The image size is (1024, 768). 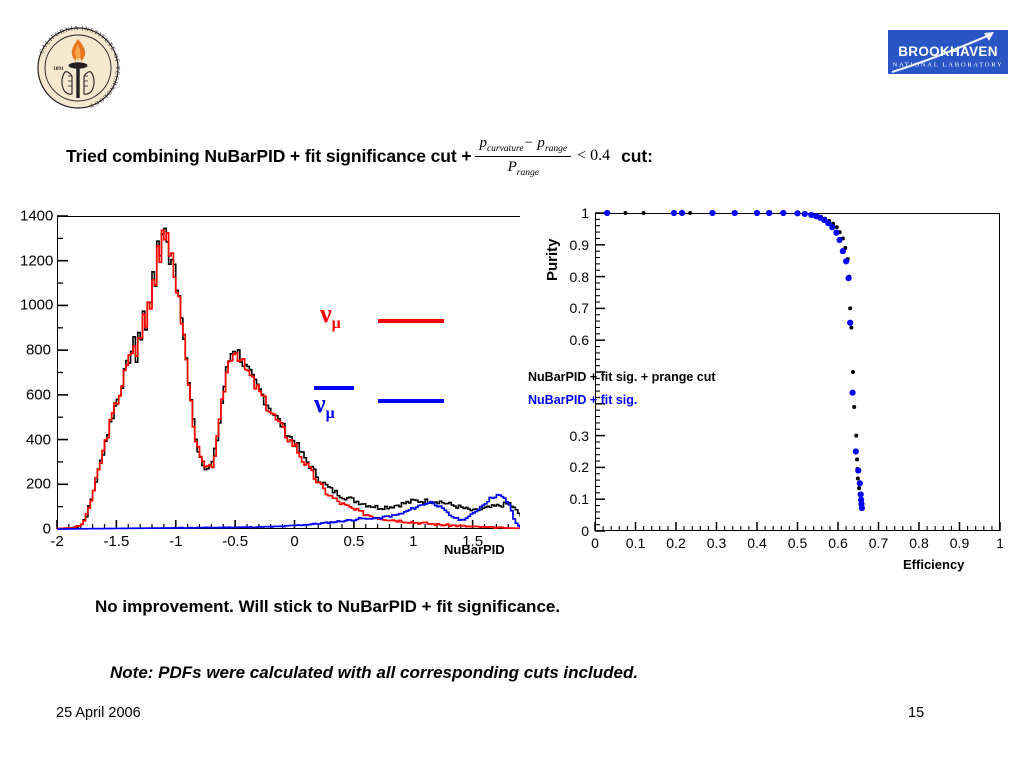 I want to click on left-y-tick-label: 800, so click(x=38, y=350).